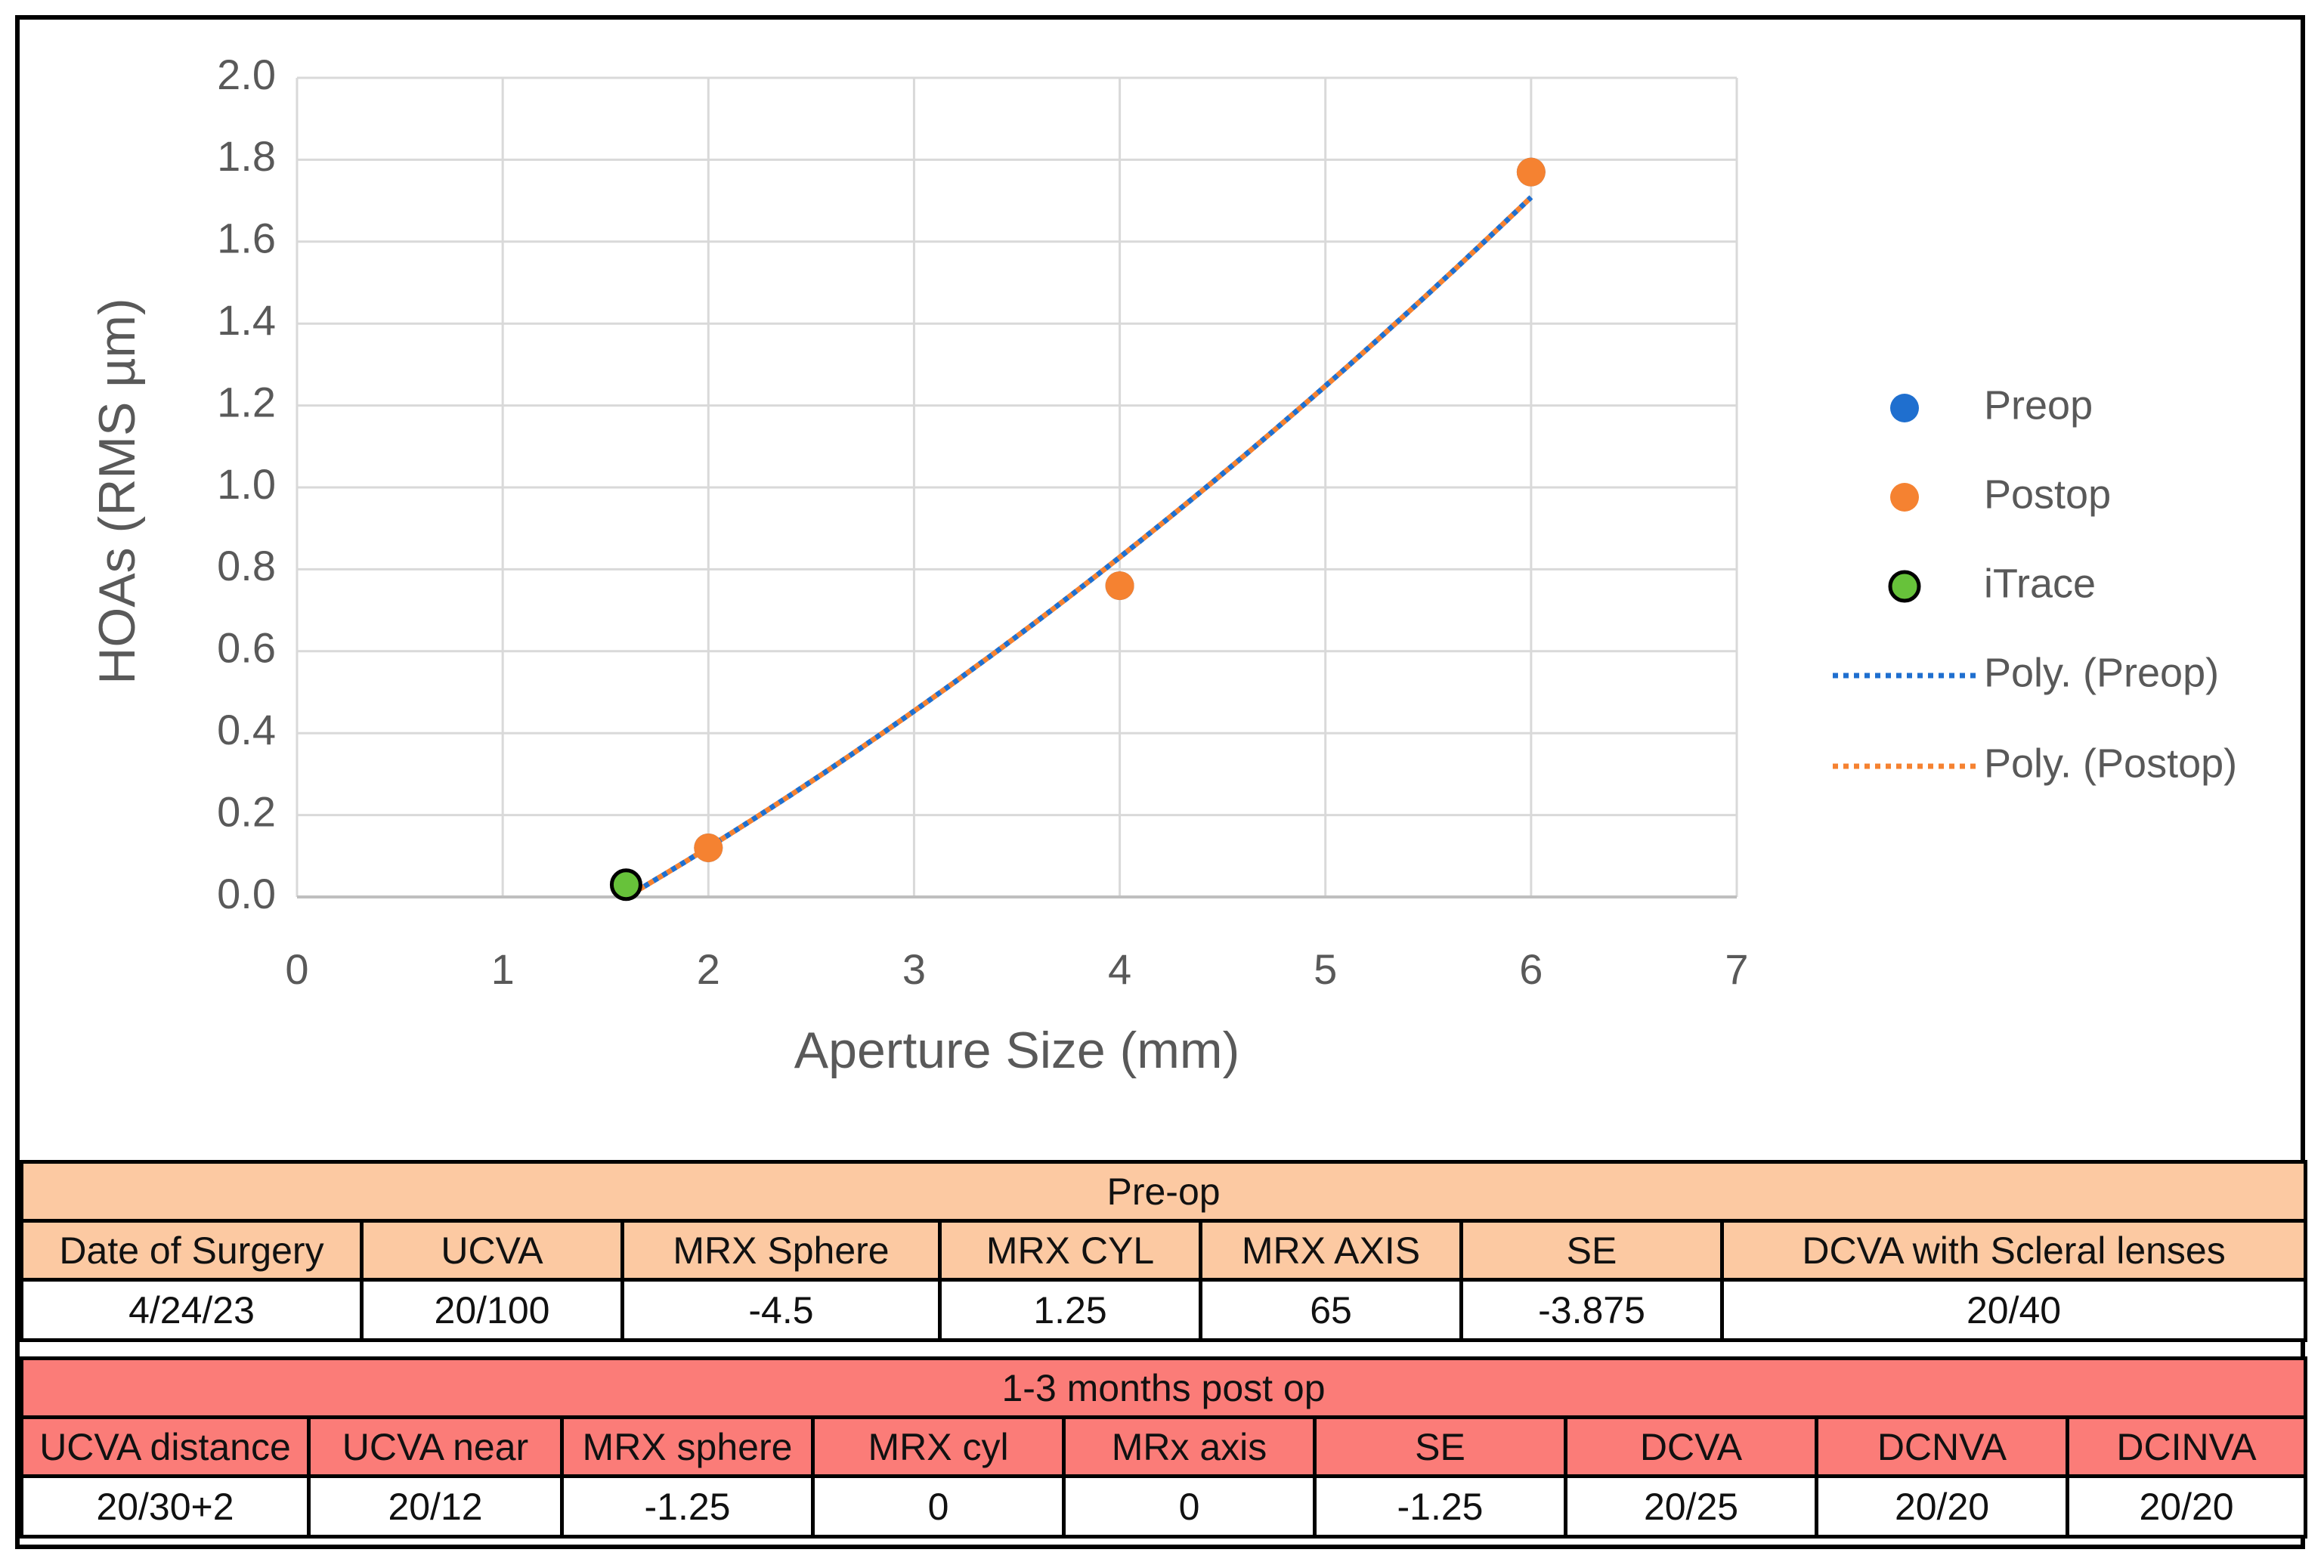  What do you see at coordinates (1591, 1250) in the screenshot?
I see `preop-header-se: SE` at bounding box center [1591, 1250].